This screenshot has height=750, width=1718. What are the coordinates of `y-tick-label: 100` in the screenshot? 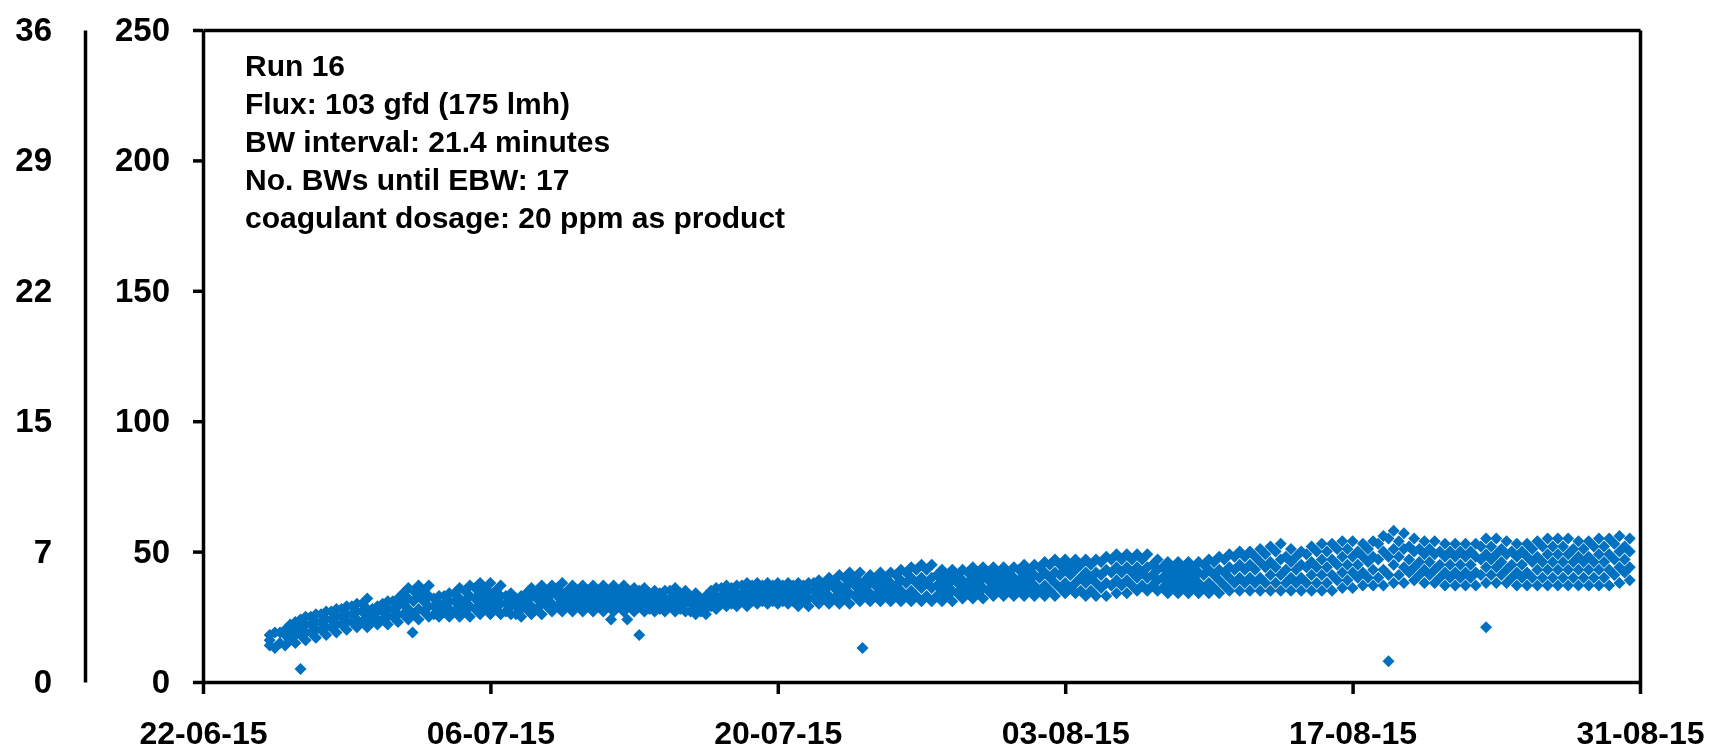 It's located at (142, 421).